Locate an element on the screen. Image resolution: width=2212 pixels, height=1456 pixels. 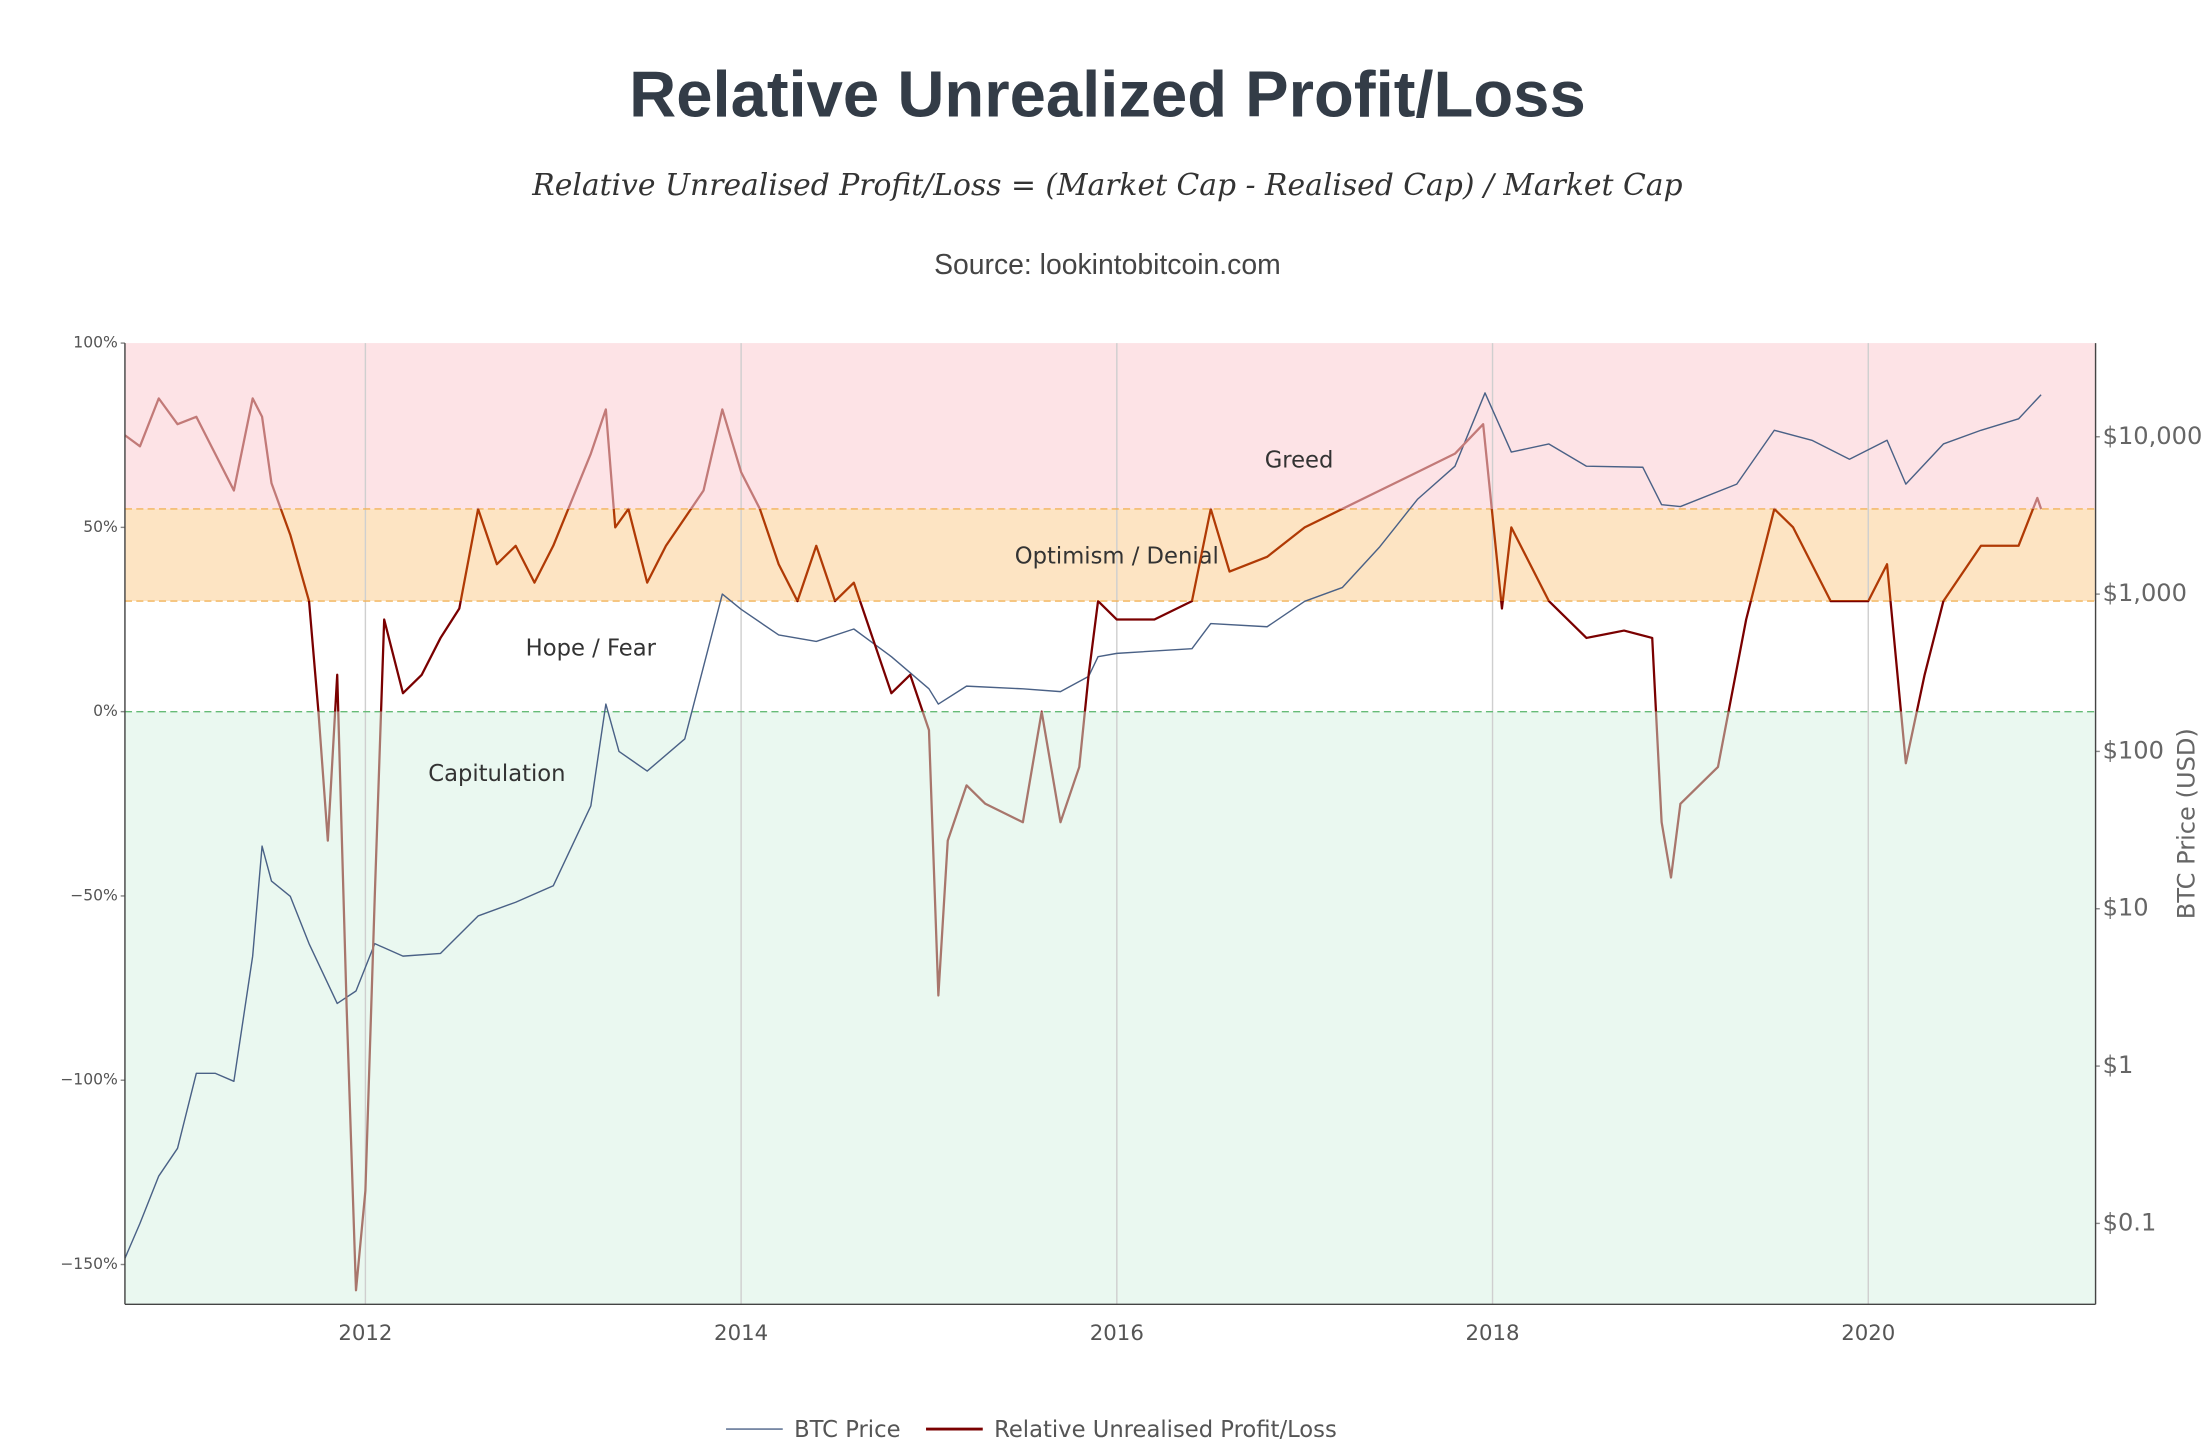
y-tick-label: −150% is located at coordinates (89, 1264).